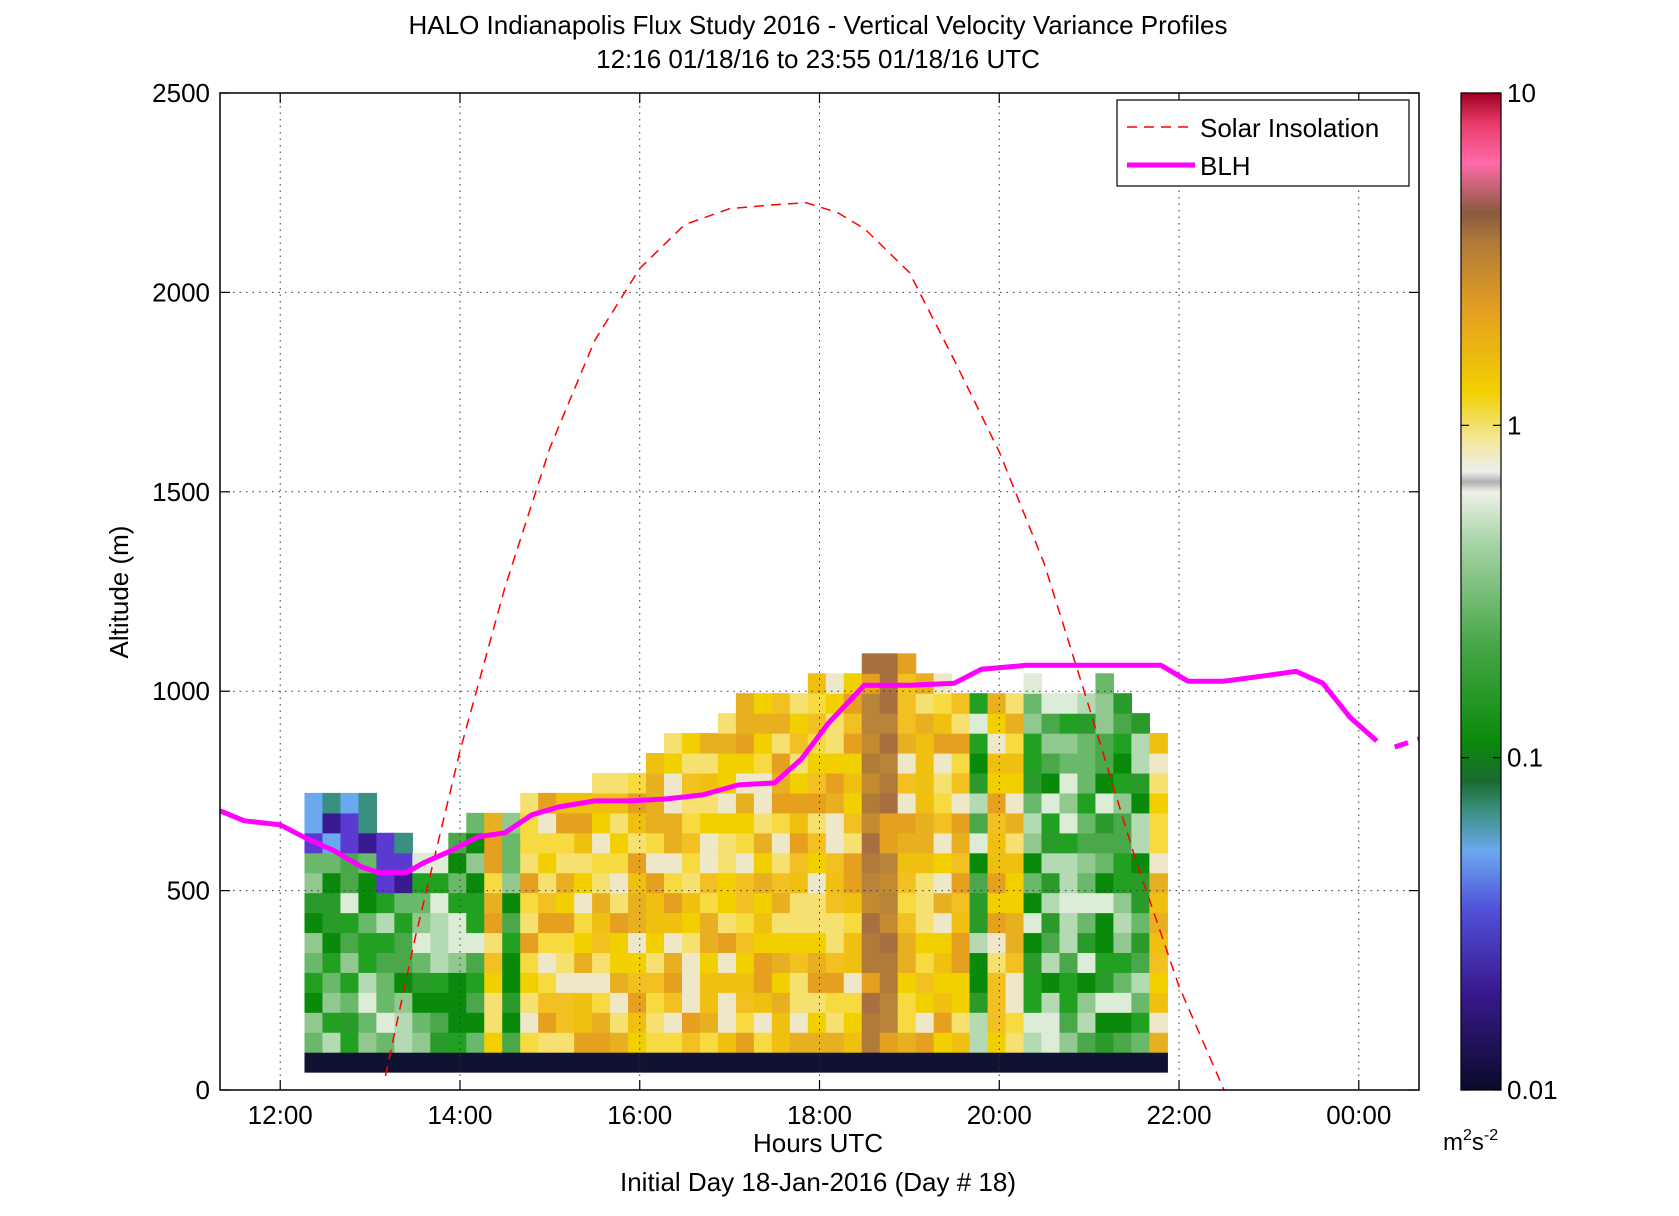 This screenshot has width=1679, height=1216. What do you see at coordinates (1491, 1135) in the screenshot?
I see `colorbar-unit-sup2: -2` at bounding box center [1491, 1135].